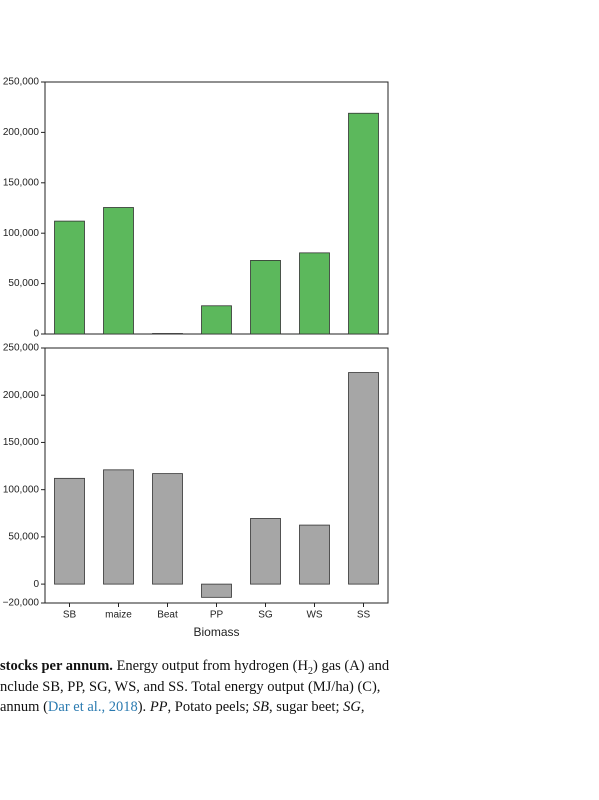 Image resolution: width=599 pixels, height=800 pixels. What do you see at coordinates (216, 632) in the screenshot?
I see `x-axis-label: Biomass` at bounding box center [216, 632].